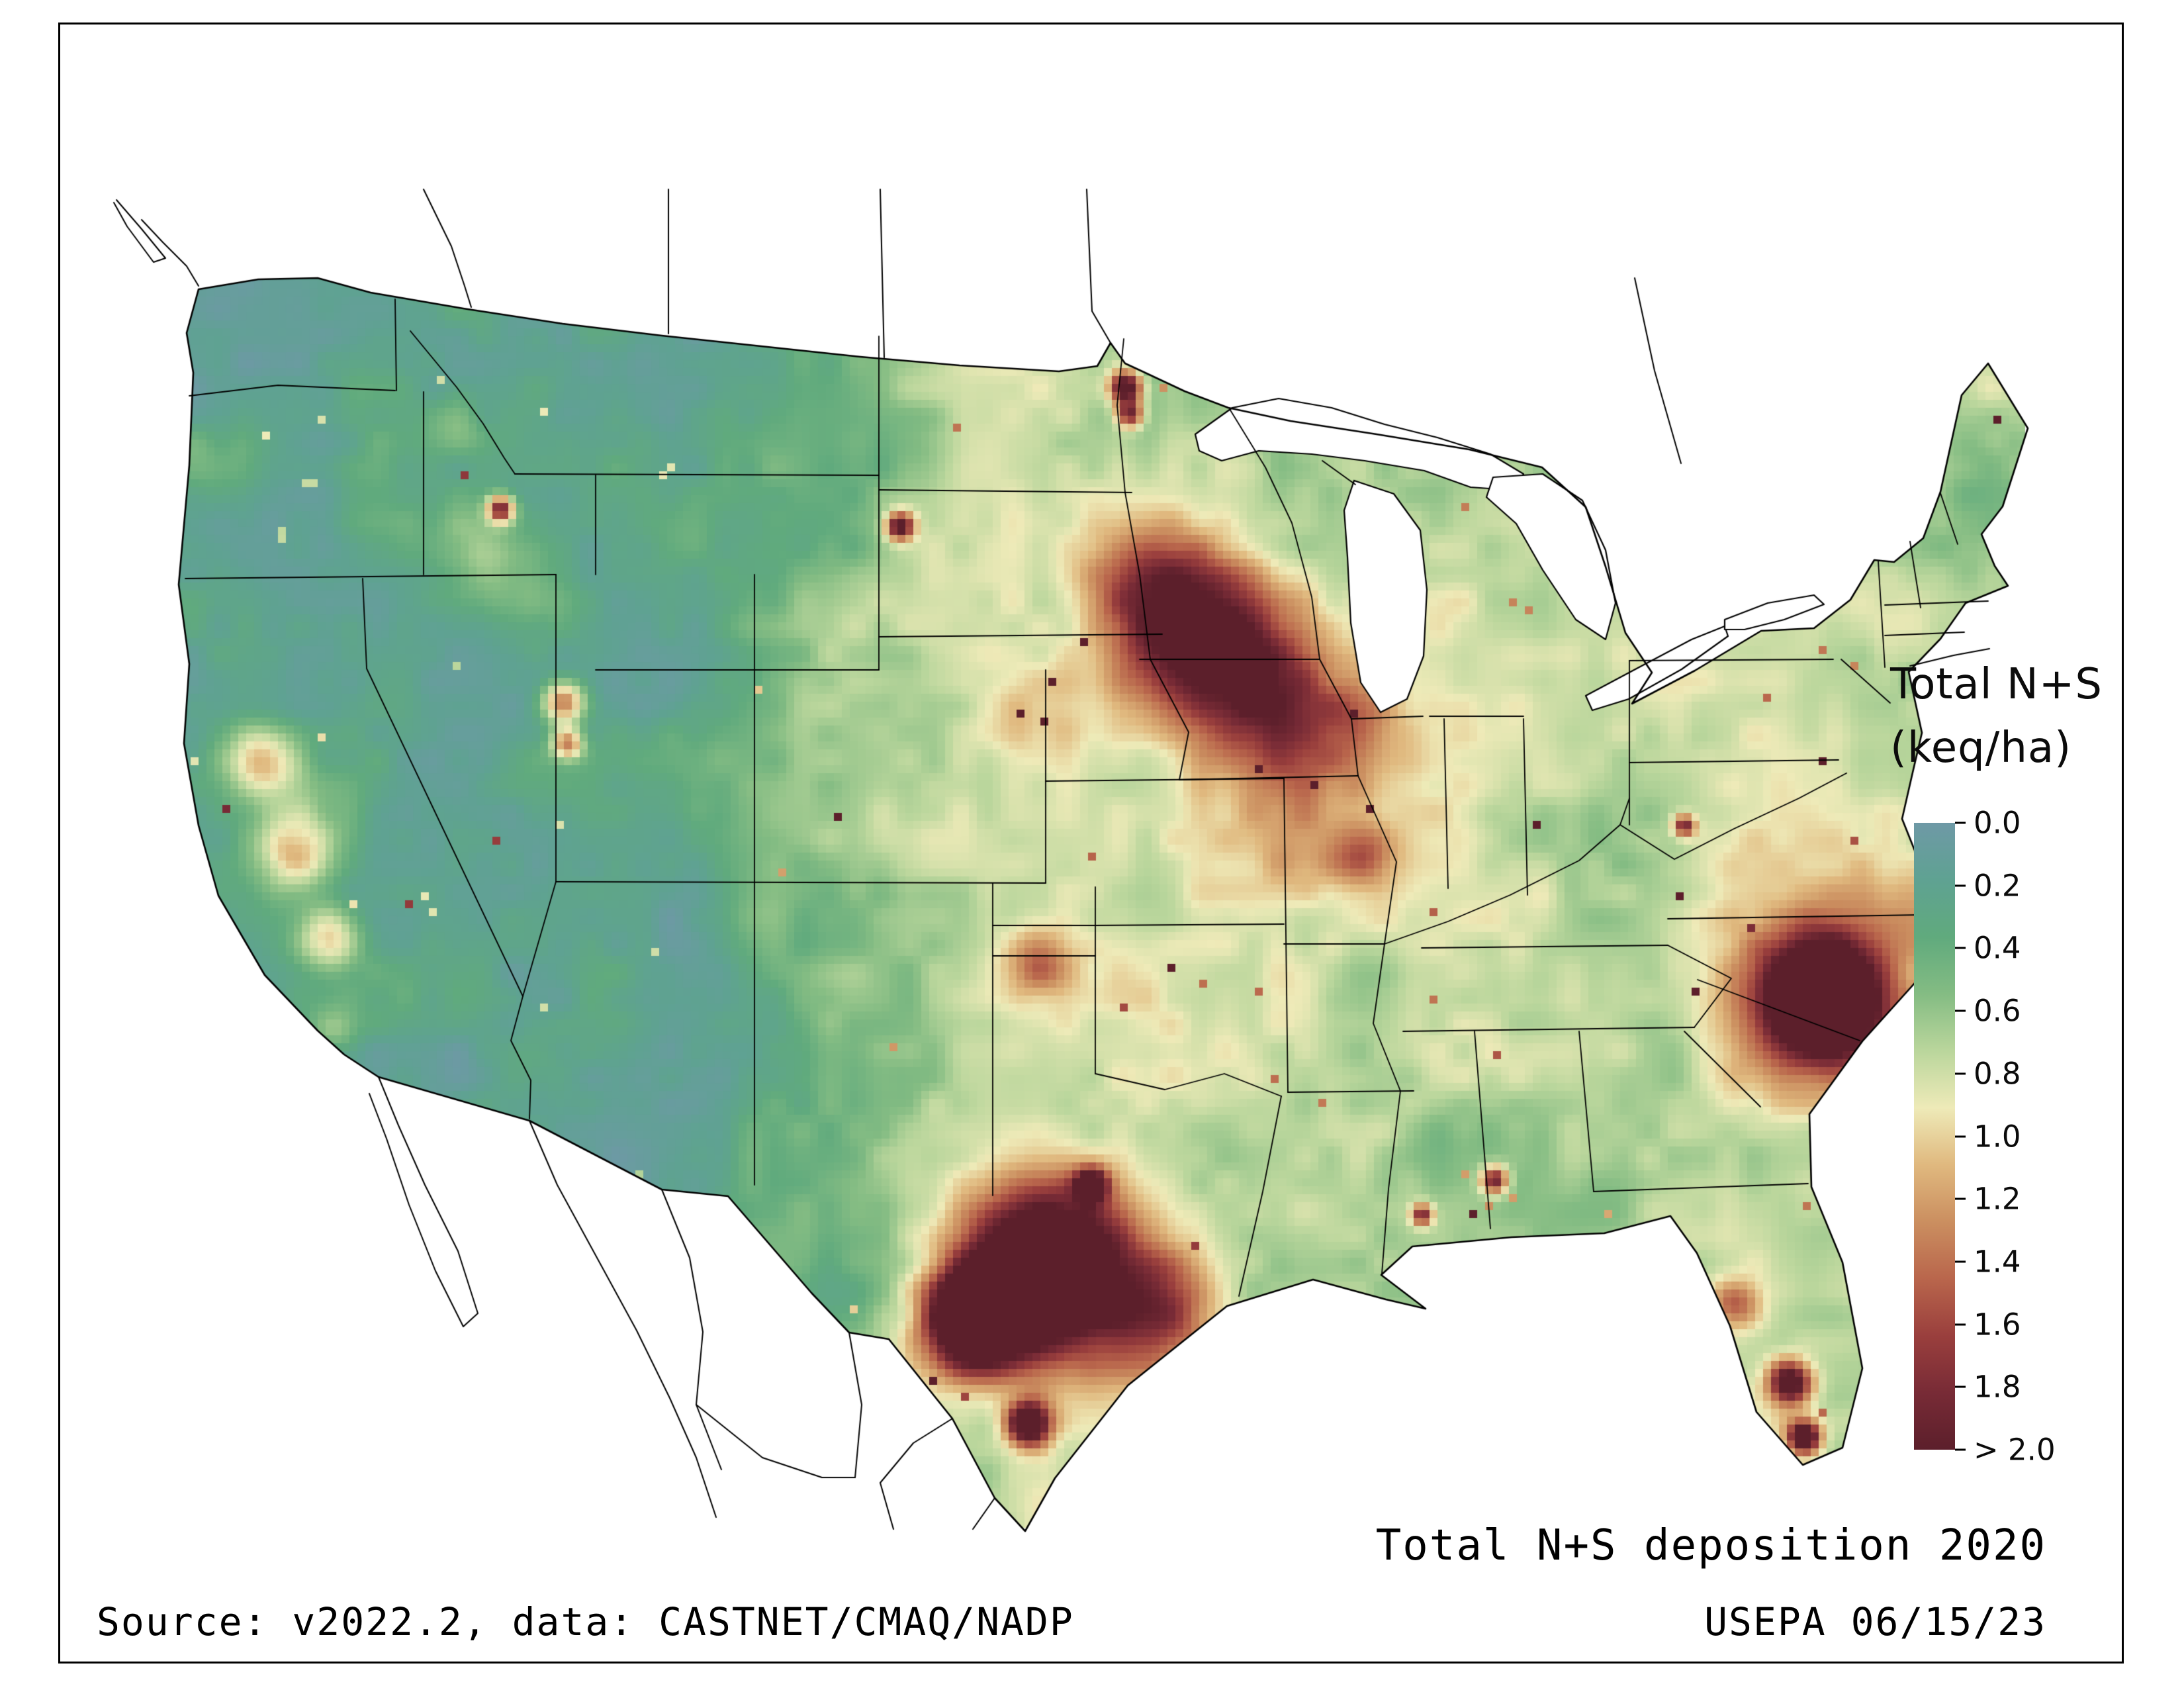  Describe the element at coordinates (1997, 1262) in the screenshot. I see `colorbar-tick-label: 1.4` at that location.